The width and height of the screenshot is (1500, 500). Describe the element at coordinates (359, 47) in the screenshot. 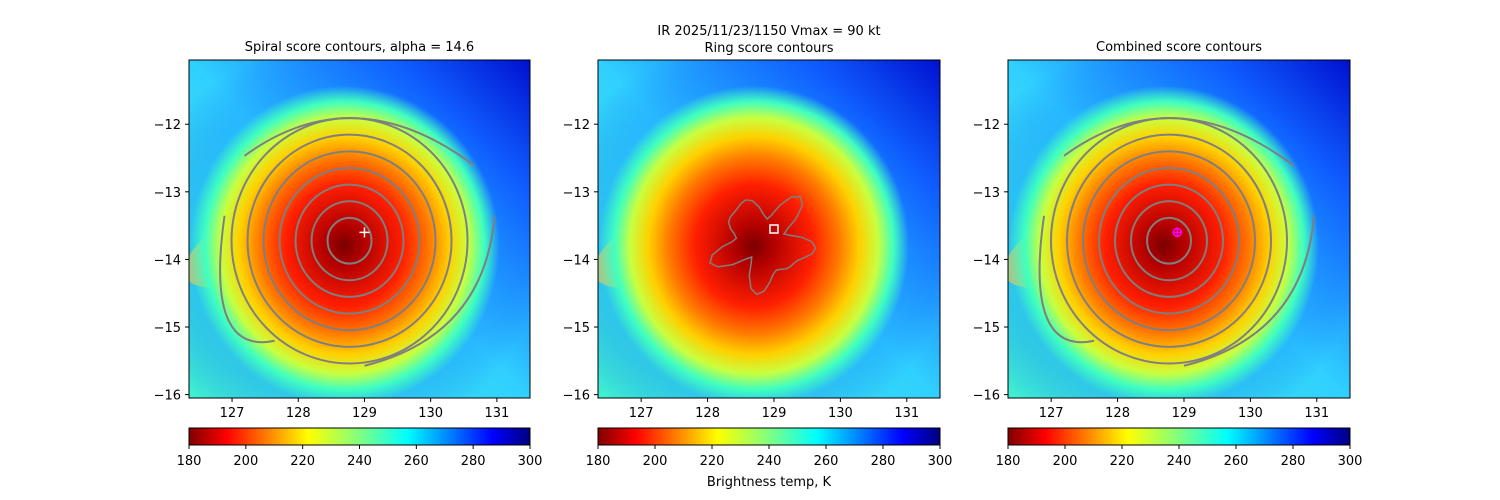

I see `panel-title: Spiral score contours, alpha = 14.6` at that location.